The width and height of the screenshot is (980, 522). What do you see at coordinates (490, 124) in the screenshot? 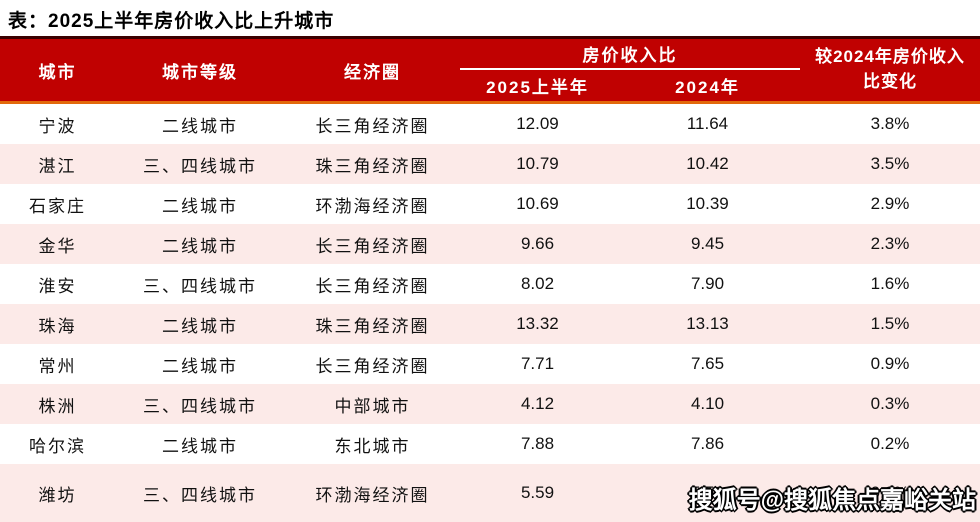
I see `table-row: 宁波 二线城市 长三角经济圈 12.09 11.64 3.8%` at bounding box center [490, 124].